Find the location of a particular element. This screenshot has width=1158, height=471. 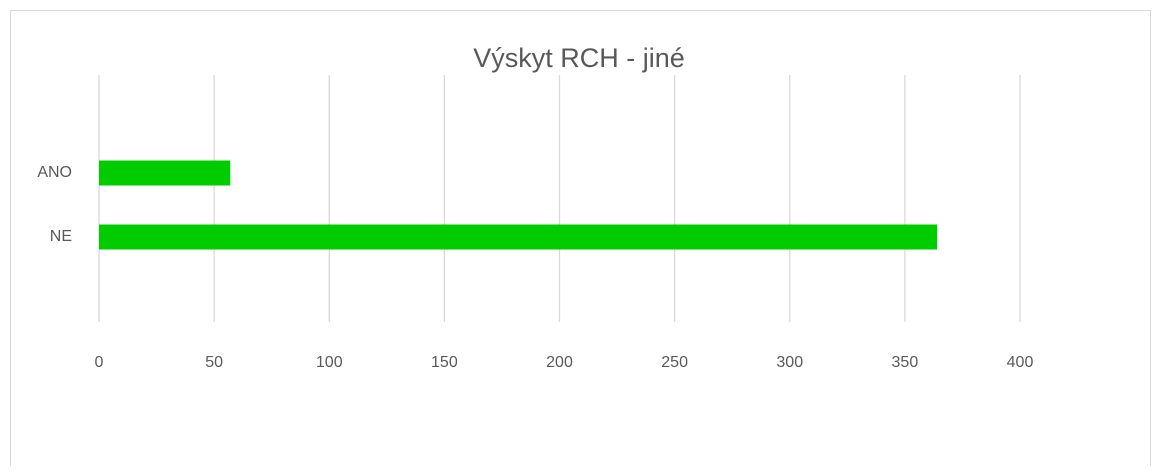

x-tick-label: 250 is located at coordinates (674, 362).